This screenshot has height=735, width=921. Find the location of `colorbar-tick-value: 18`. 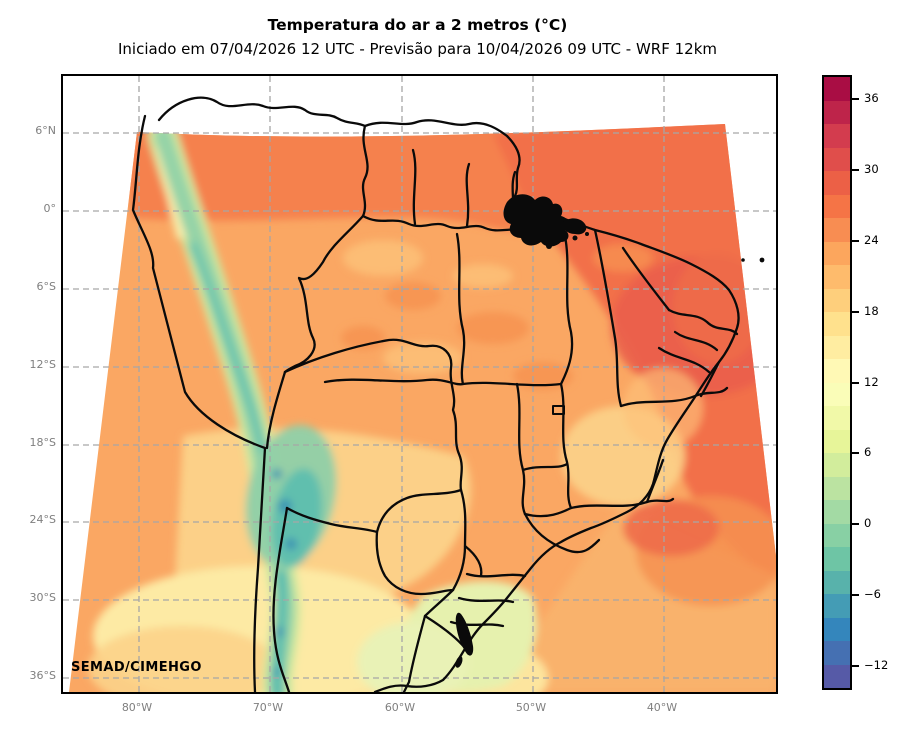

colorbar-tick-value: 18 is located at coordinates (871, 310).